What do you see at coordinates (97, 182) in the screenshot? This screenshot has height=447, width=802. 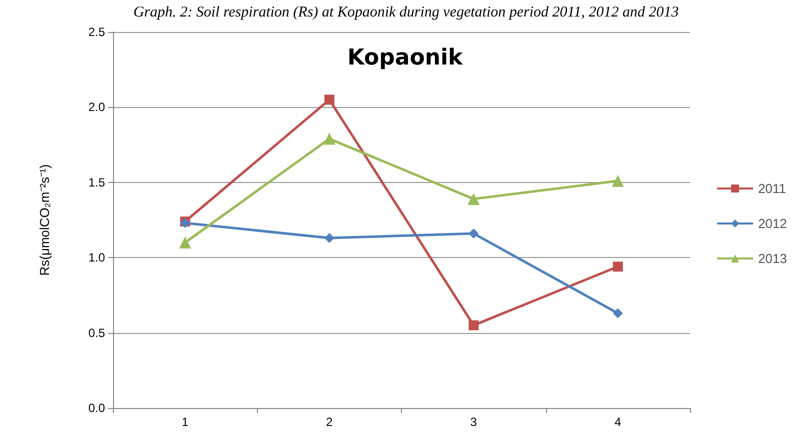 I see `y-tick-label: 1.5` at bounding box center [97, 182].